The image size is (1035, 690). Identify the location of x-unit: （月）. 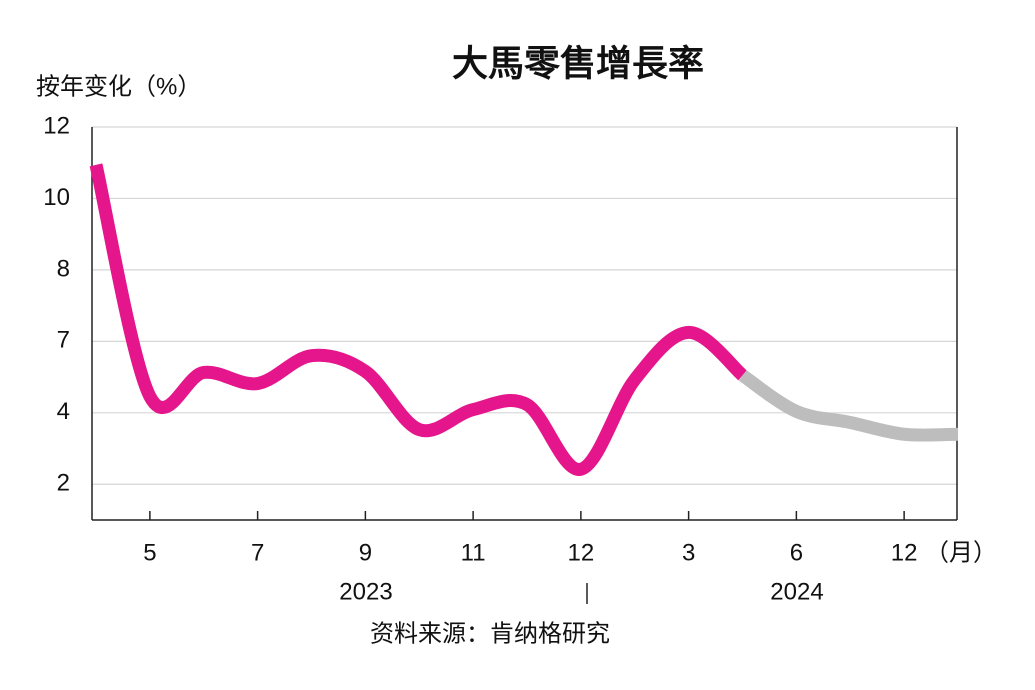
(961, 552).